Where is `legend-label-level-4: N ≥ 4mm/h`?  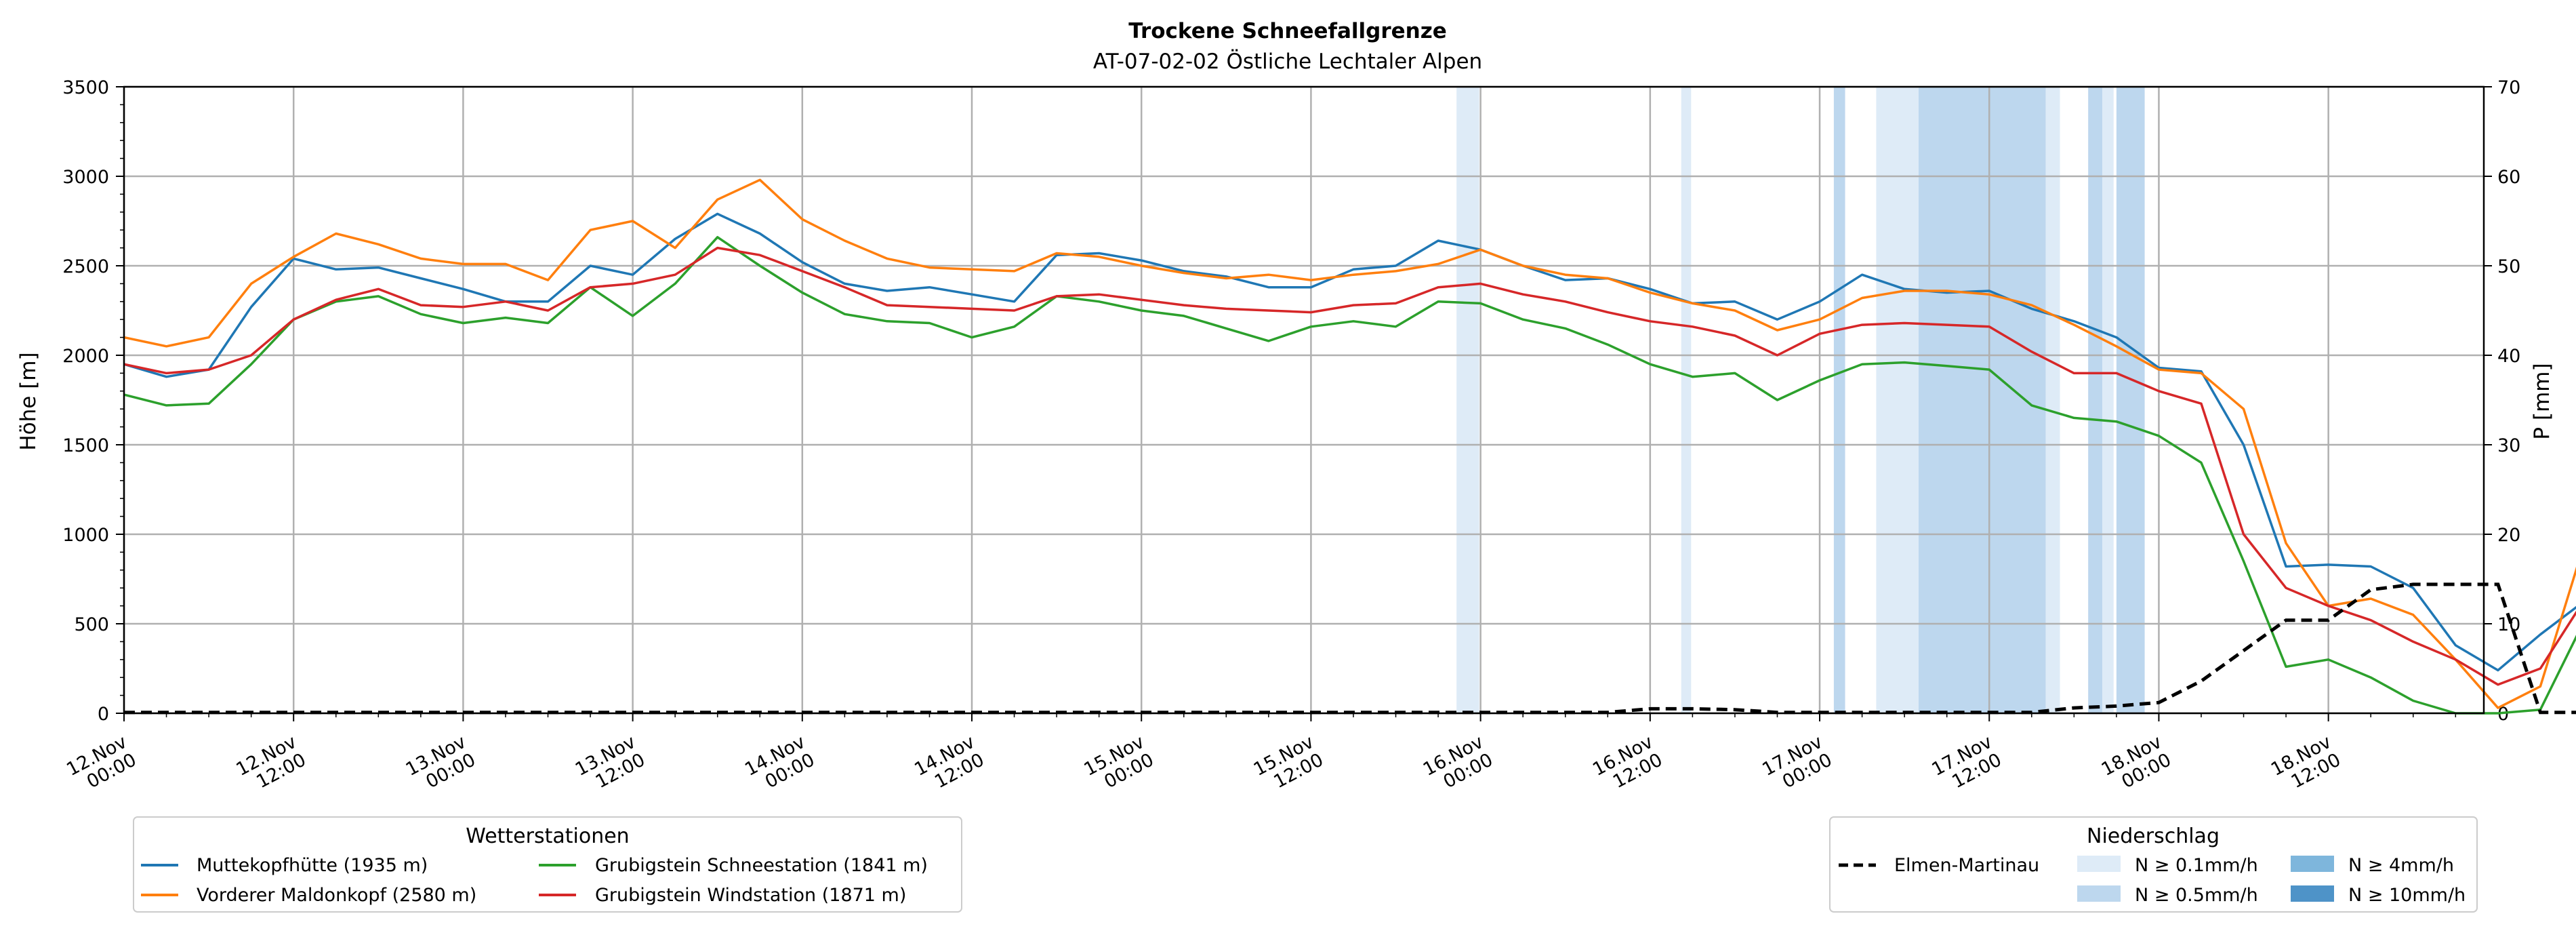 legend-label-level-4: N ≥ 4mm/h is located at coordinates (2401, 865).